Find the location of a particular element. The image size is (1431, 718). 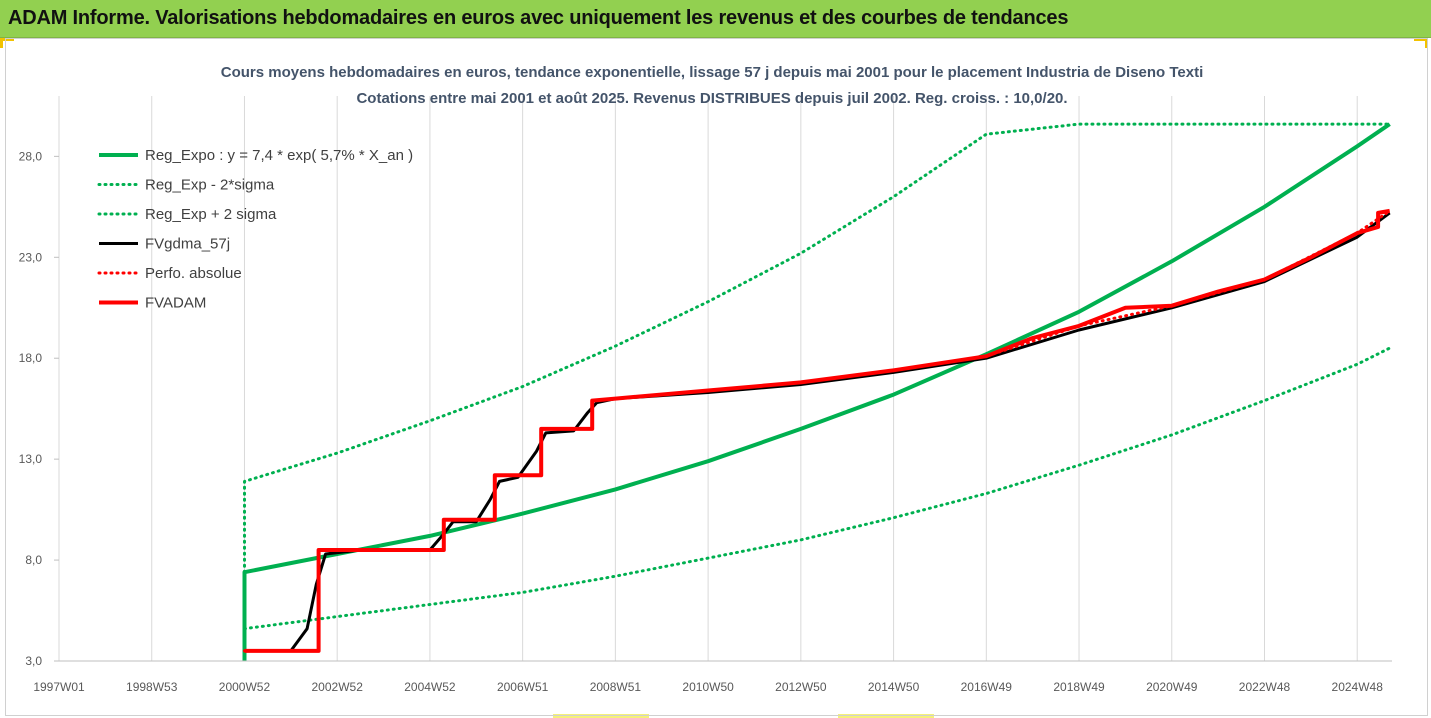

y-tick-label: 13,0 is located at coordinates (31, 459).